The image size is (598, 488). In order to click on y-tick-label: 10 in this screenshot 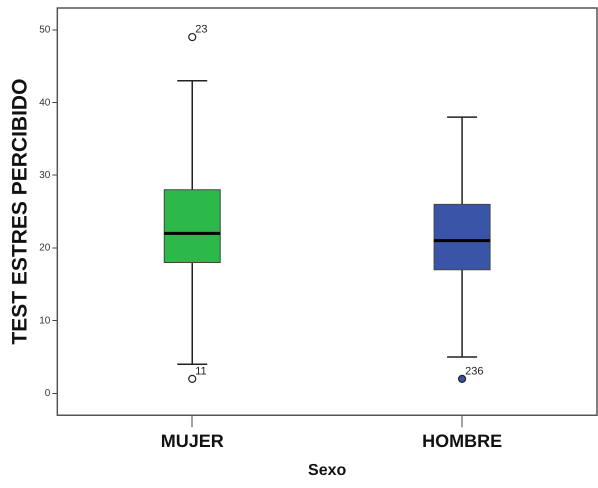, I will do `click(45, 320)`.